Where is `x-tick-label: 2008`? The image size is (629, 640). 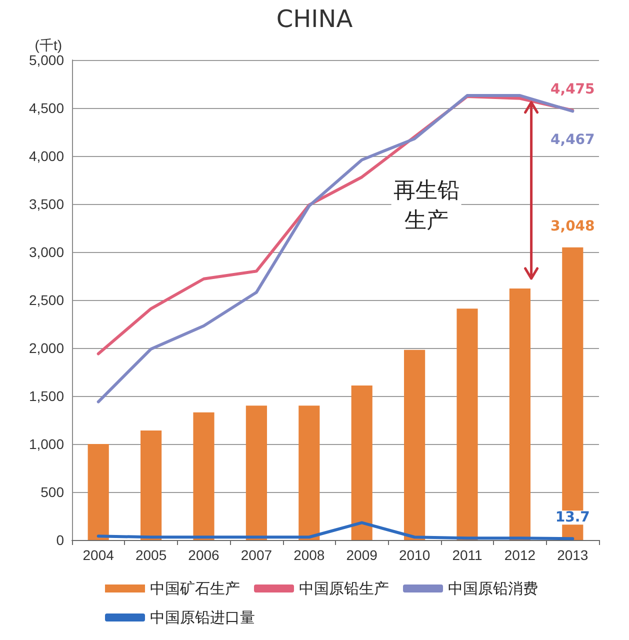 x-tick-label: 2008 is located at coordinates (309, 555).